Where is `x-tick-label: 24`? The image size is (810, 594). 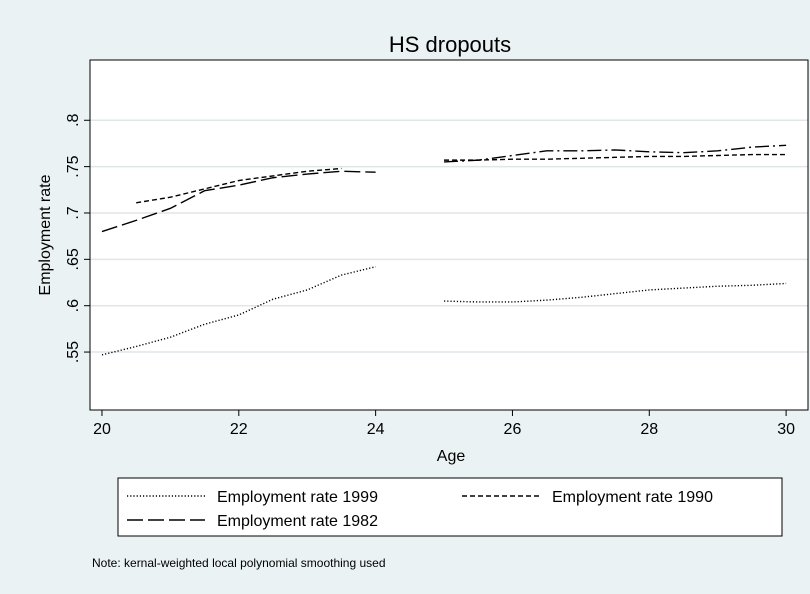
x-tick-label: 24 is located at coordinates (376, 429).